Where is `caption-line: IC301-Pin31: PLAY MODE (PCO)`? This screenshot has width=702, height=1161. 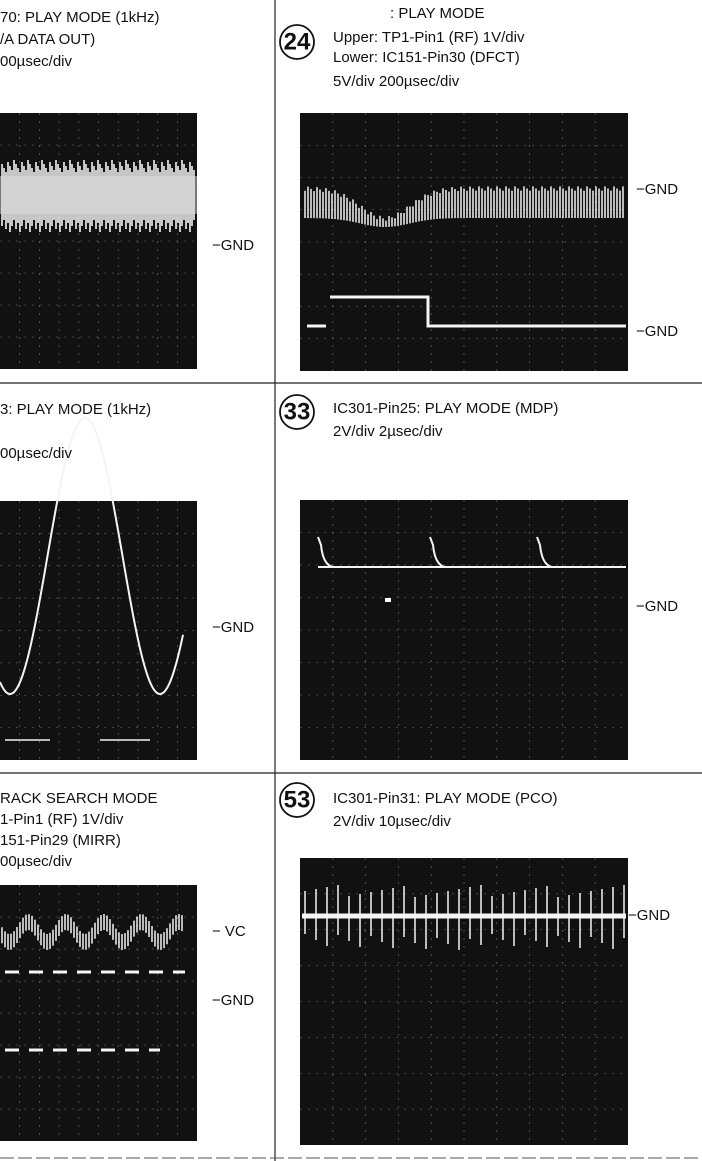
caption-line: IC301-Pin31: PLAY MODE (PCO) is located at coordinates (445, 798).